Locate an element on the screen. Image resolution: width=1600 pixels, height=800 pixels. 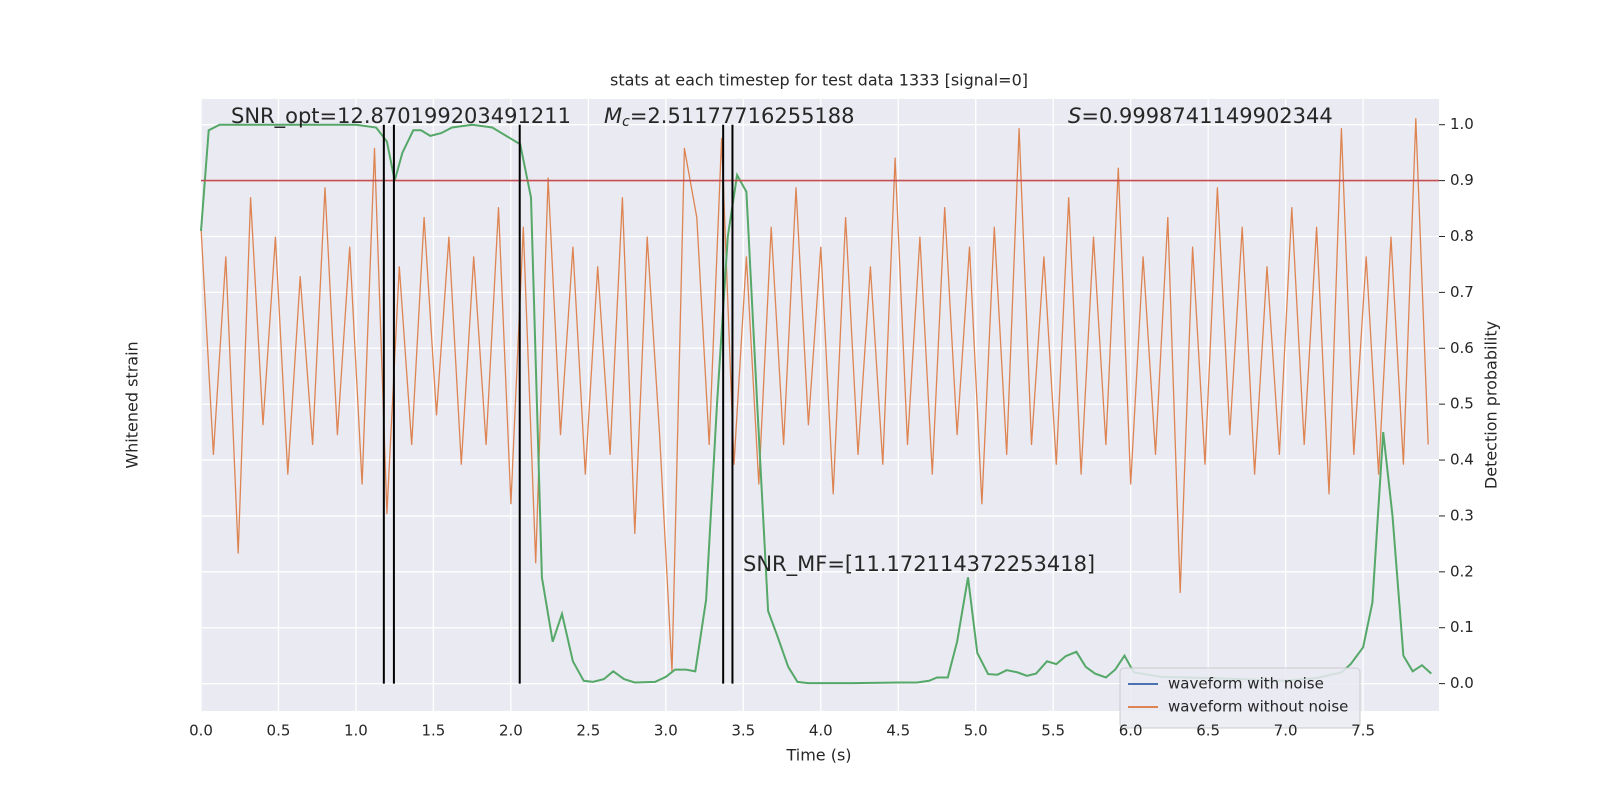
y2-tick-label: 0.8 is located at coordinates (1462, 236).